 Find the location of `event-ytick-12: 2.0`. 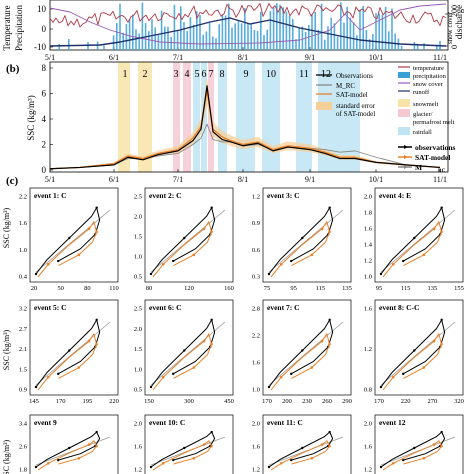

event-ytick-12: 2.0 is located at coordinates (368, 424).